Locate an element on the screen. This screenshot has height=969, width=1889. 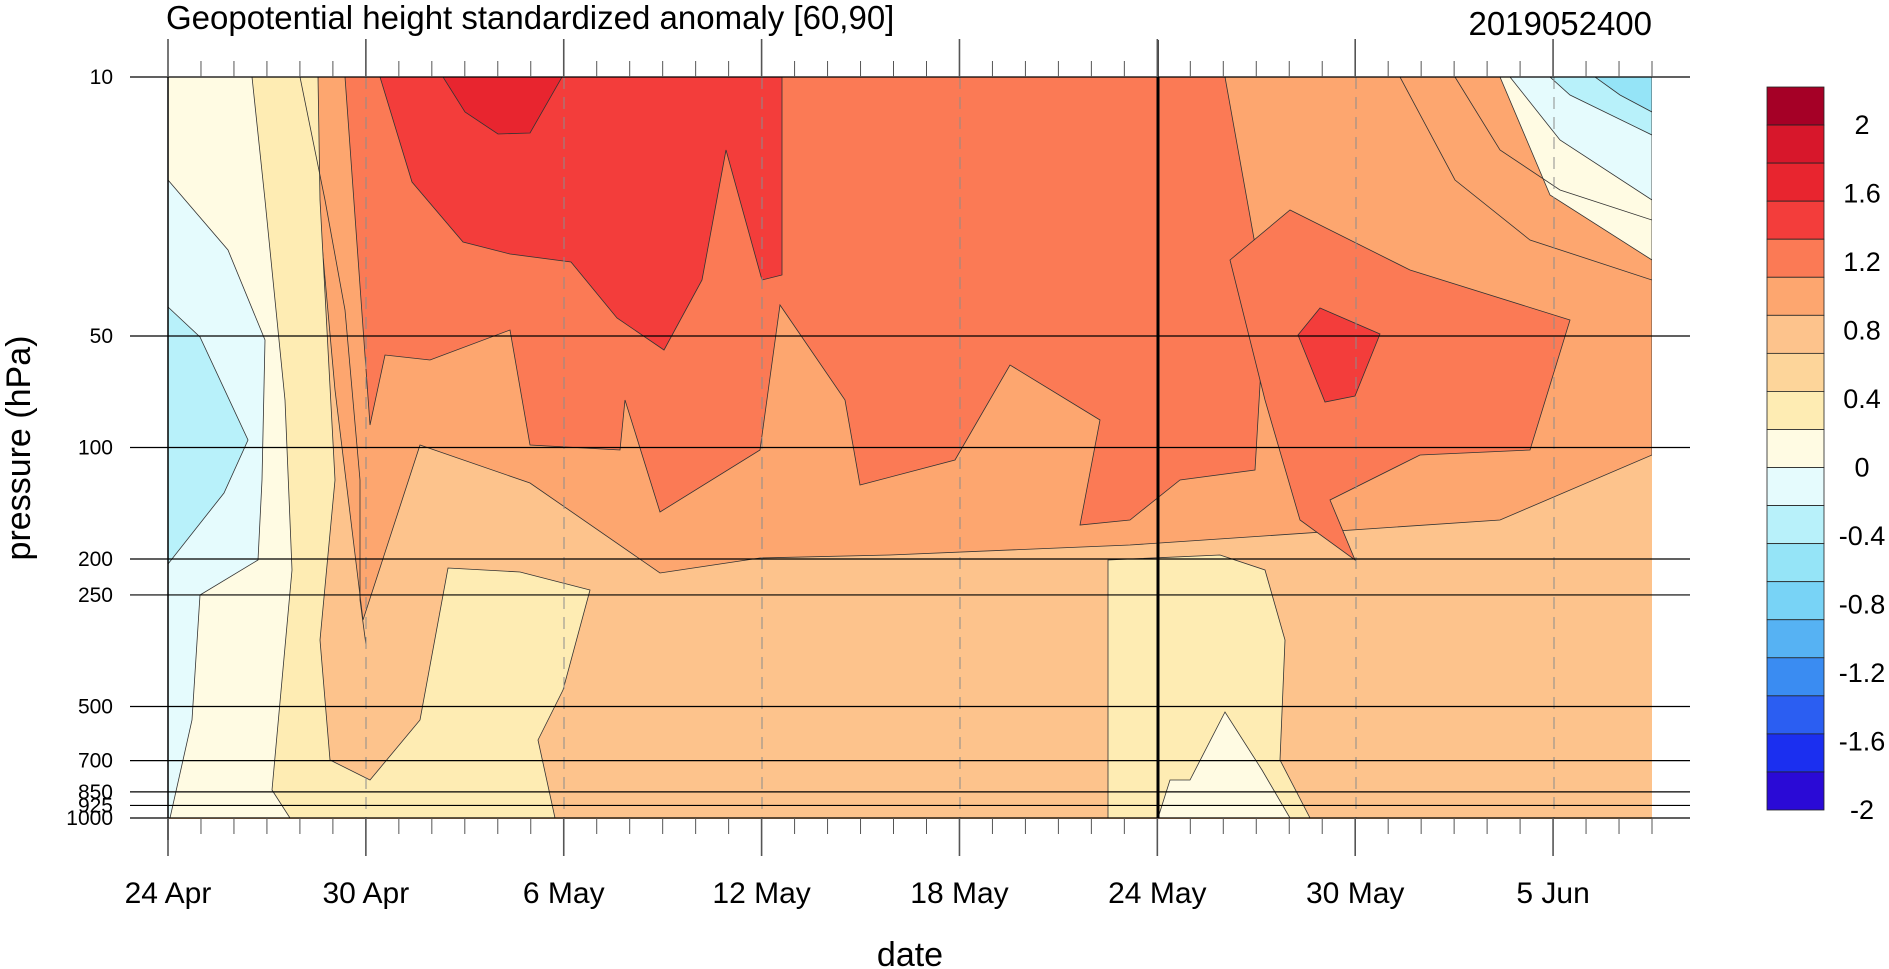
colorbar-label: -1.2 is located at coordinates (1862, 673).